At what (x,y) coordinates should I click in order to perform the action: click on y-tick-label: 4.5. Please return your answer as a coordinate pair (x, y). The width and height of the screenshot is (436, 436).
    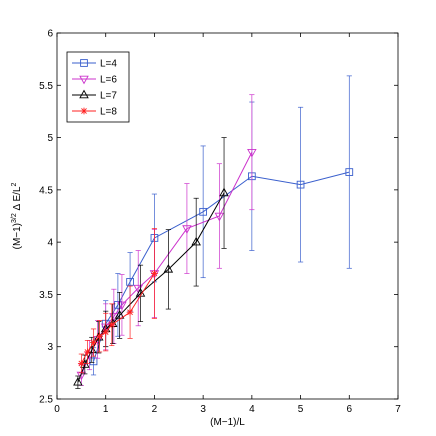
    Looking at the image, I should click on (46, 190).